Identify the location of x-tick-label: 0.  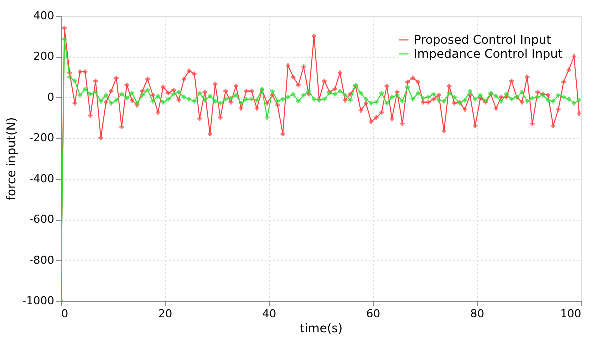
(65, 314).